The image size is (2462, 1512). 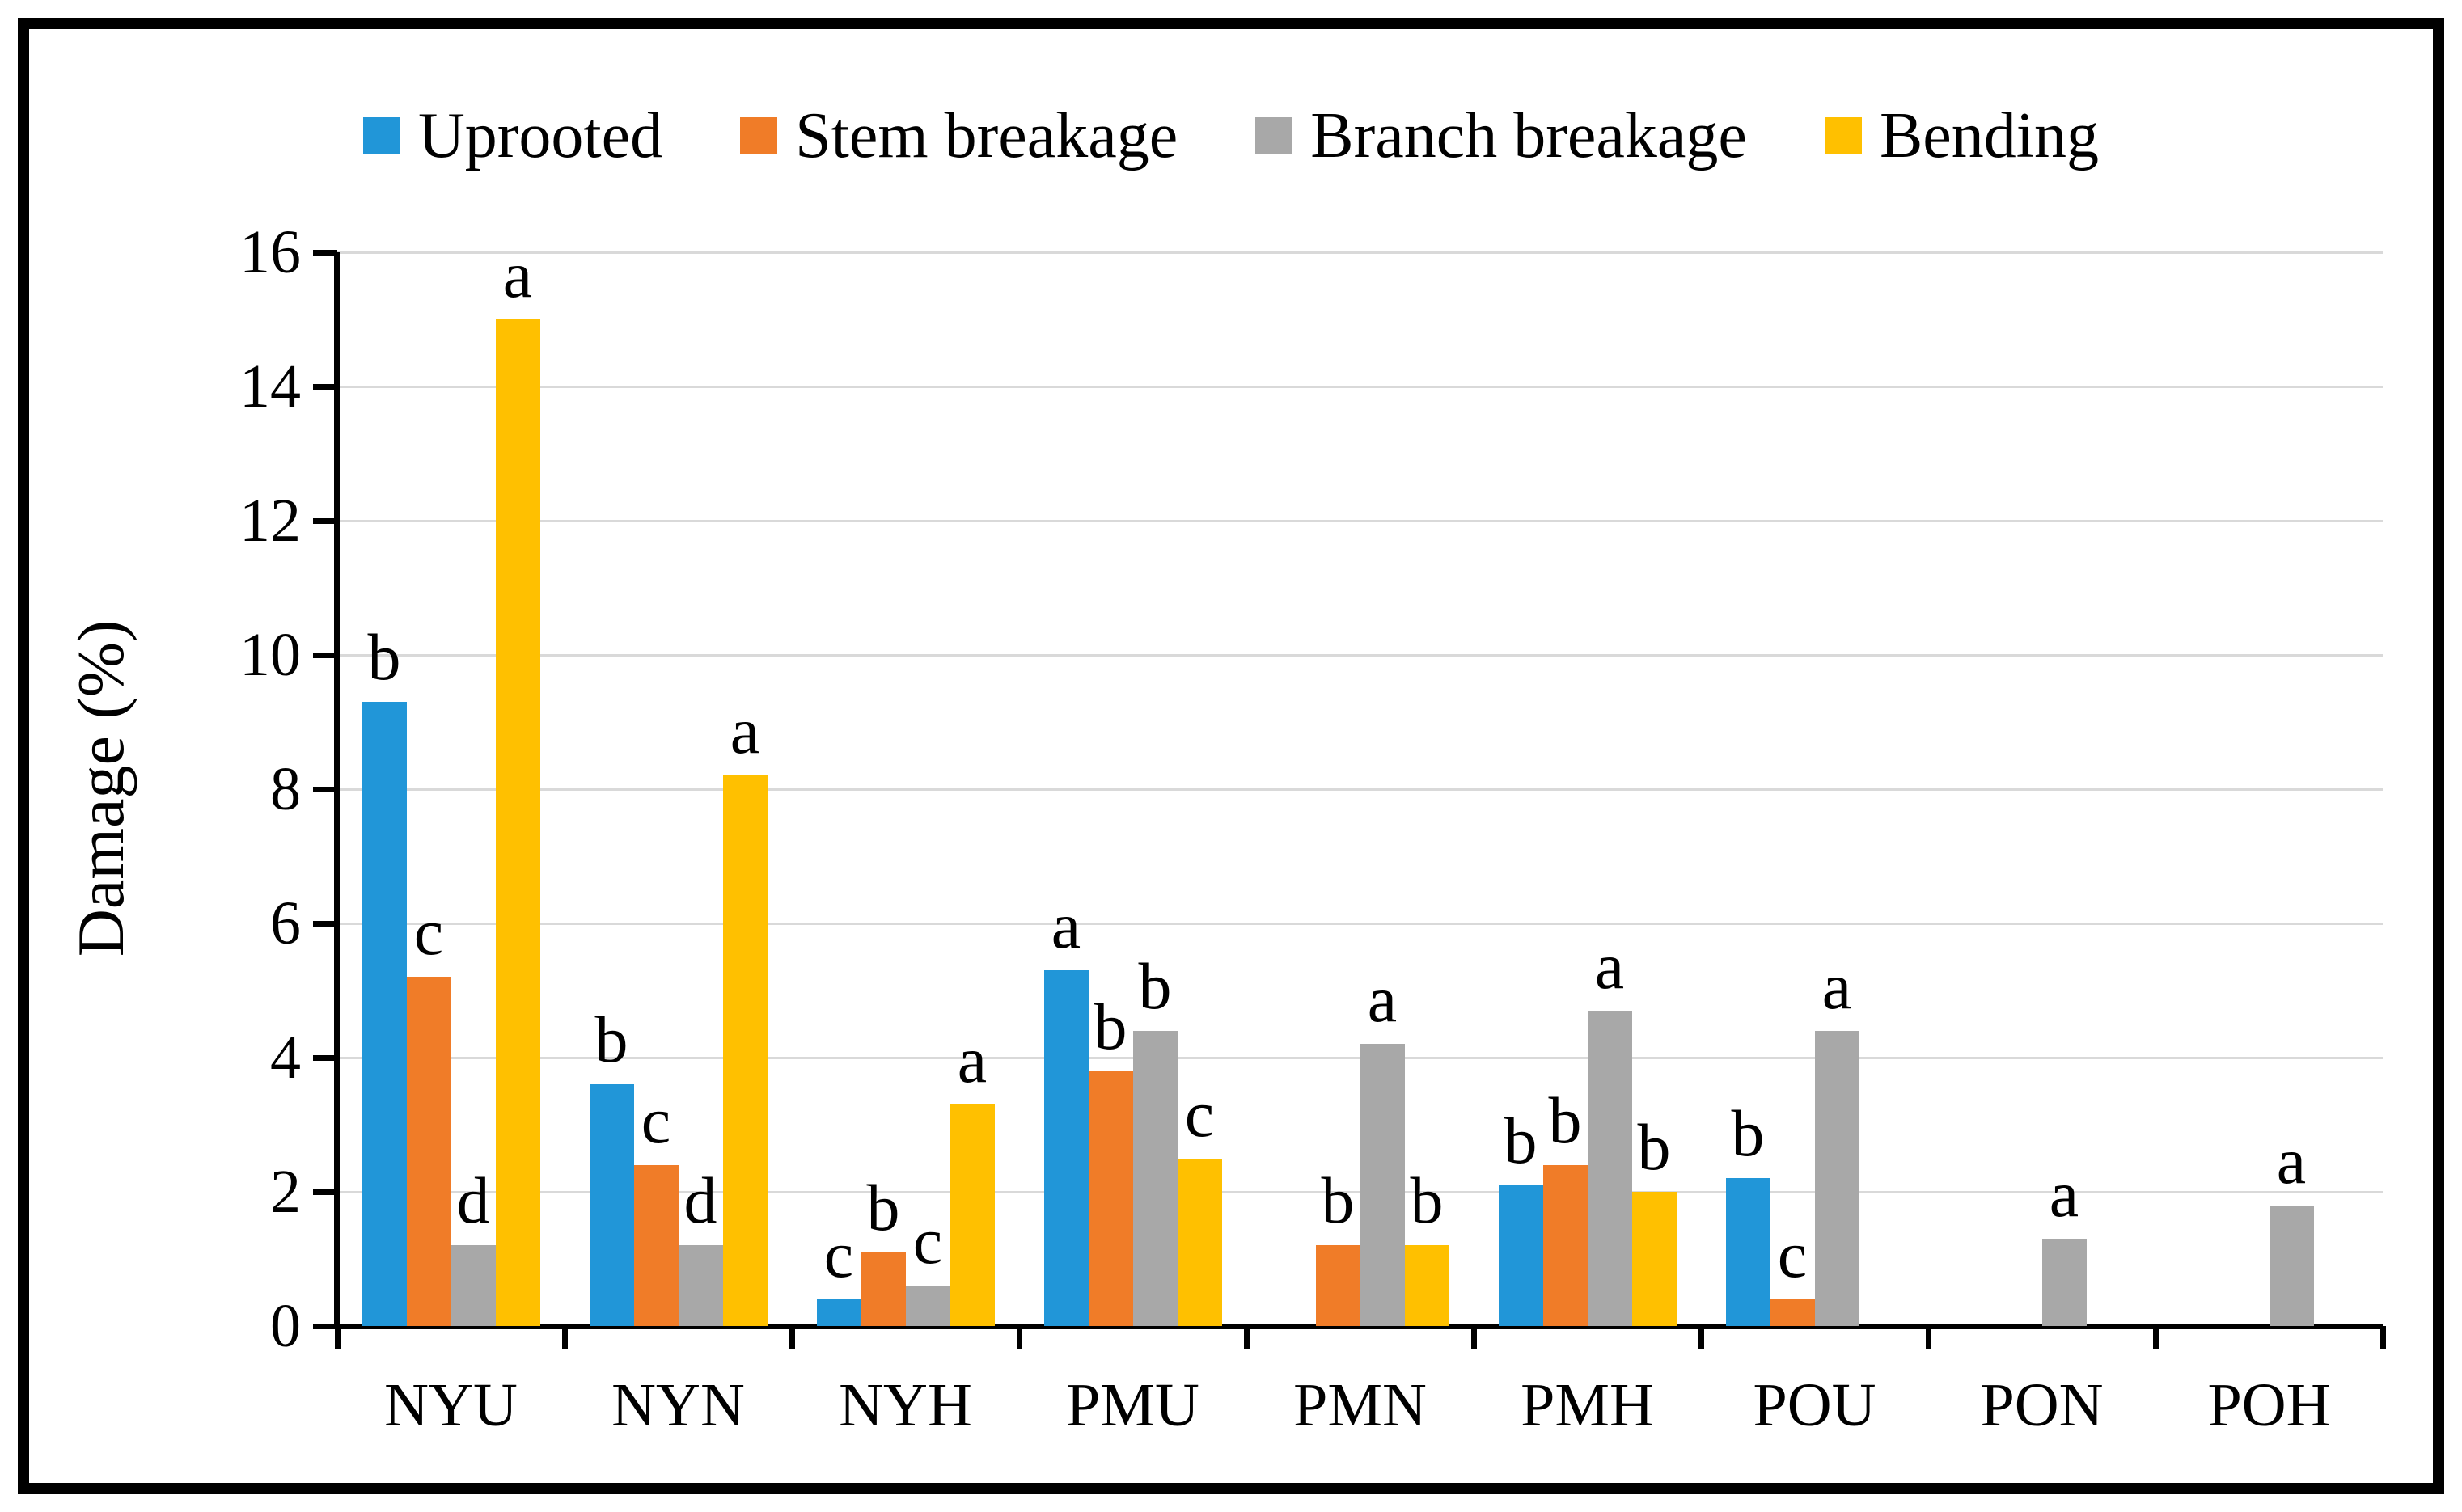 I want to click on bar-branch-breakage-nyh, so click(x=927, y=1306).